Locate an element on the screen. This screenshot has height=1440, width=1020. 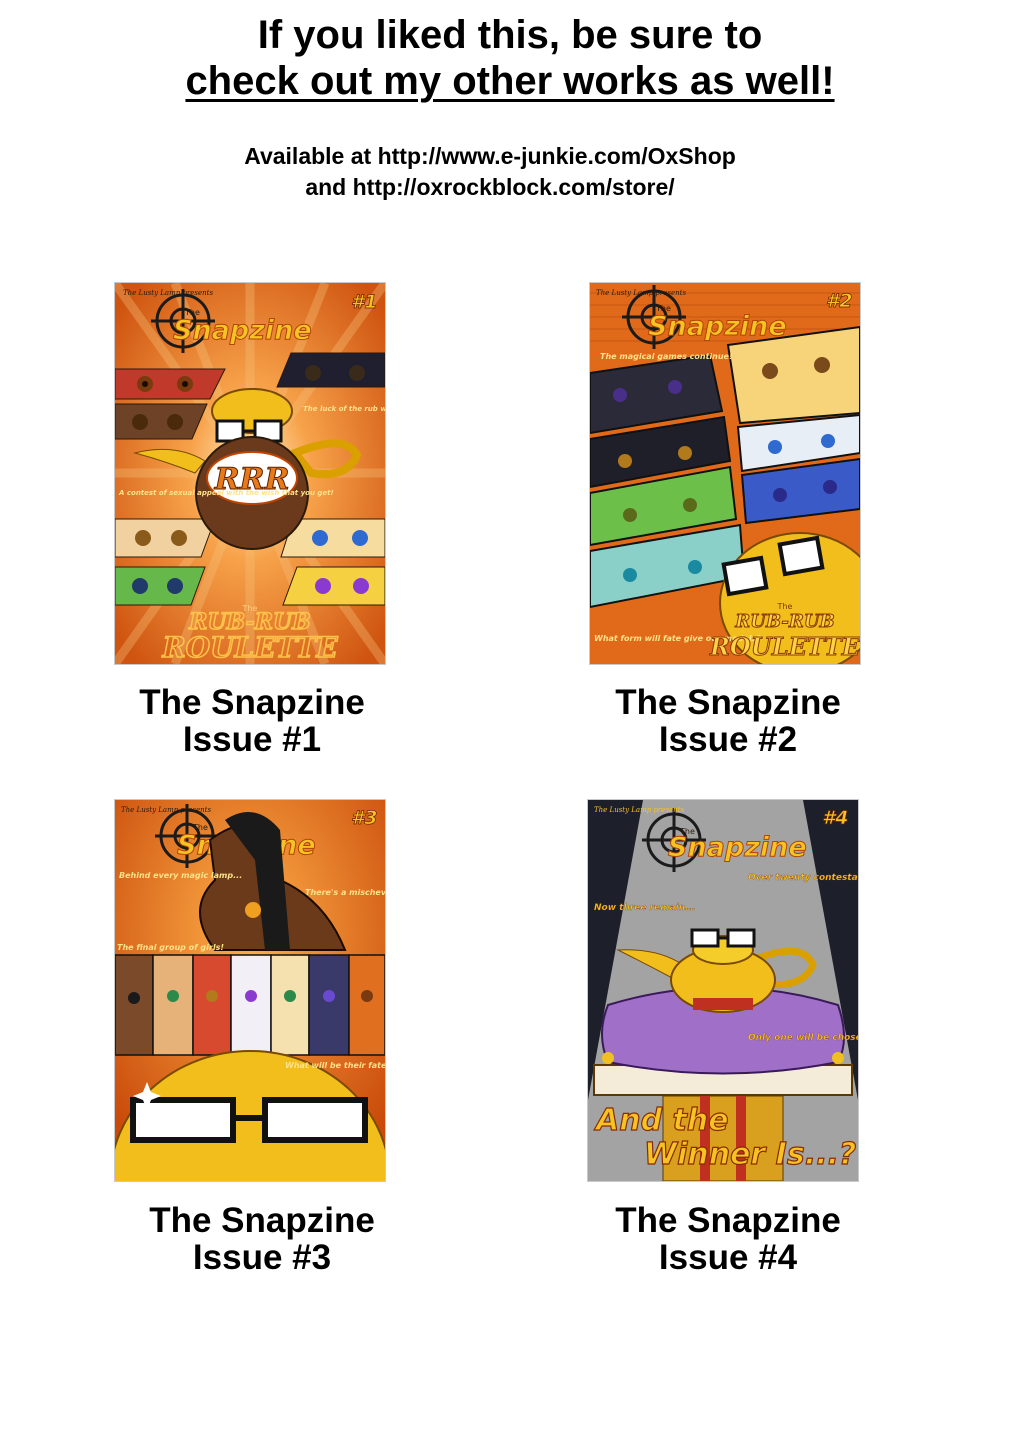
tagline-1: And the is located at coordinates (661, 1120).